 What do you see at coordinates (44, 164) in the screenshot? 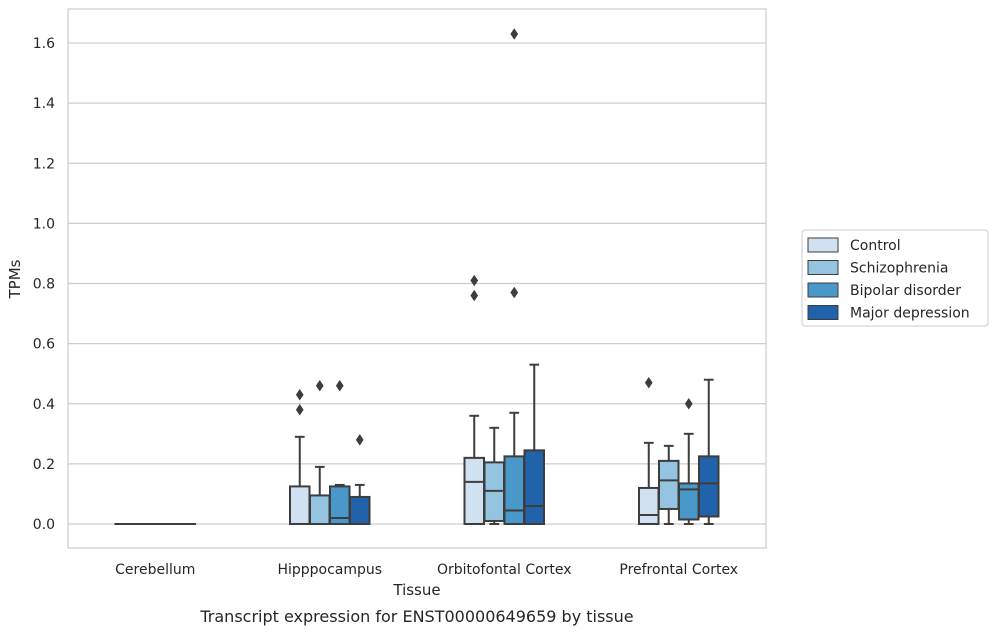
I see `y-tick-label: 1.2` at bounding box center [44, 164].